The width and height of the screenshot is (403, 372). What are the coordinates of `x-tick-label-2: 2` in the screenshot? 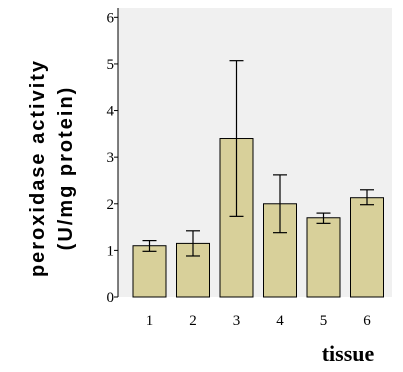 It's located at (193, 321).